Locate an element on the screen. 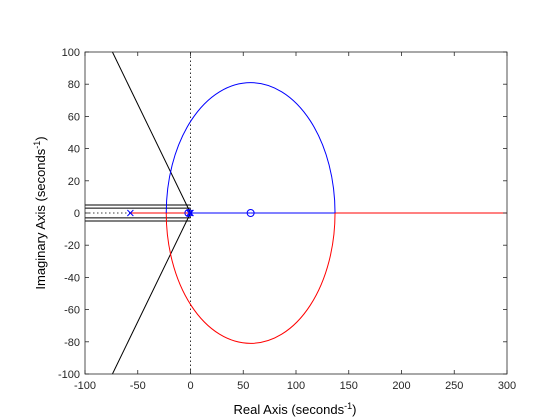 This screenshot has height=420, width=560. y-tick-label: 0 is located at coordinates (77, 214).